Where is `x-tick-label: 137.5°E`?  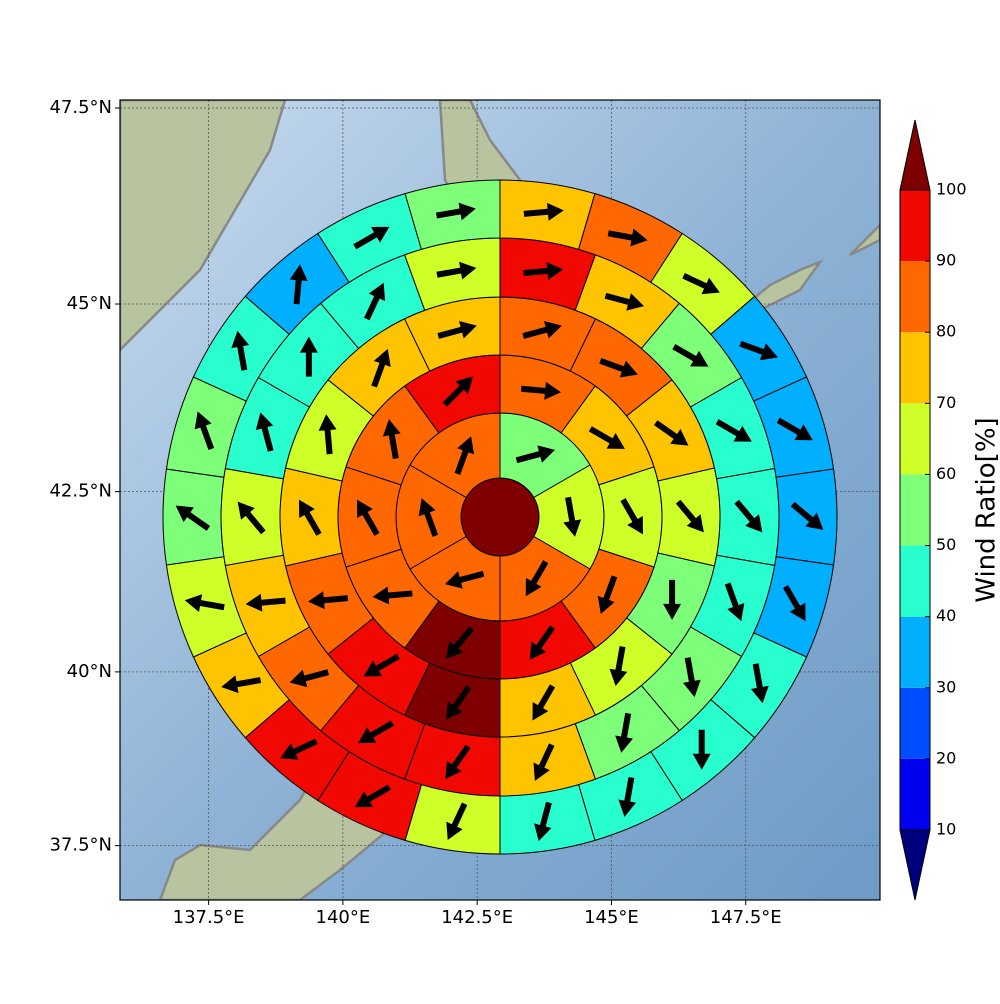
x-tick-label: 137.5°E is located at coordinates (209, 917).